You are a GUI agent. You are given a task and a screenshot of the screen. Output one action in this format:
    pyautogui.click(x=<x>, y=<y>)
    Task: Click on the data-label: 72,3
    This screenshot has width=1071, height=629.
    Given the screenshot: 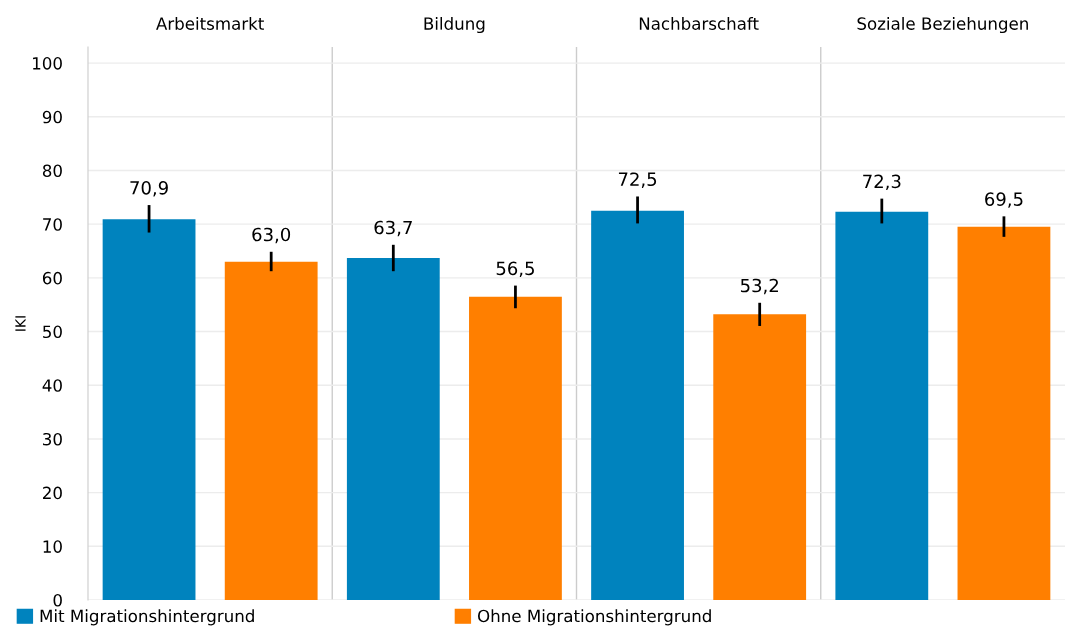 What is the action you would take?
    pyautogui.click(x=882, y=182)
    